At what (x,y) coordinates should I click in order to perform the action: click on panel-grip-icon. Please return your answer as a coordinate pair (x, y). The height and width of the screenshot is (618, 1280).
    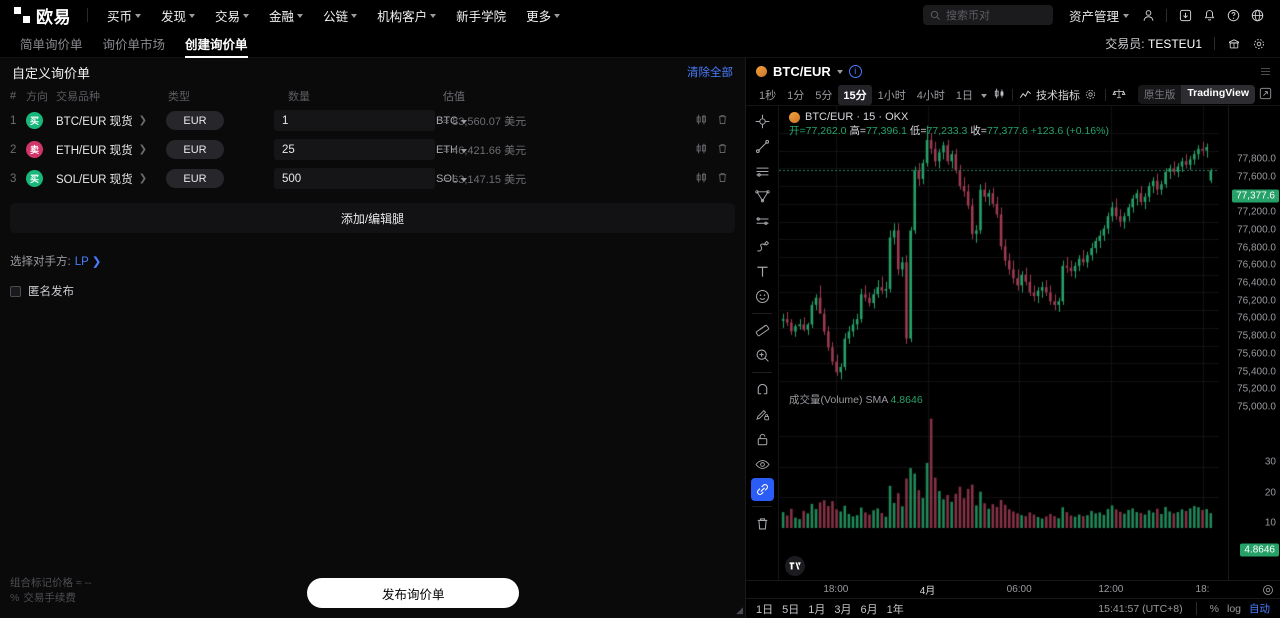
    Looking at the image, I should click on (1265, 71).